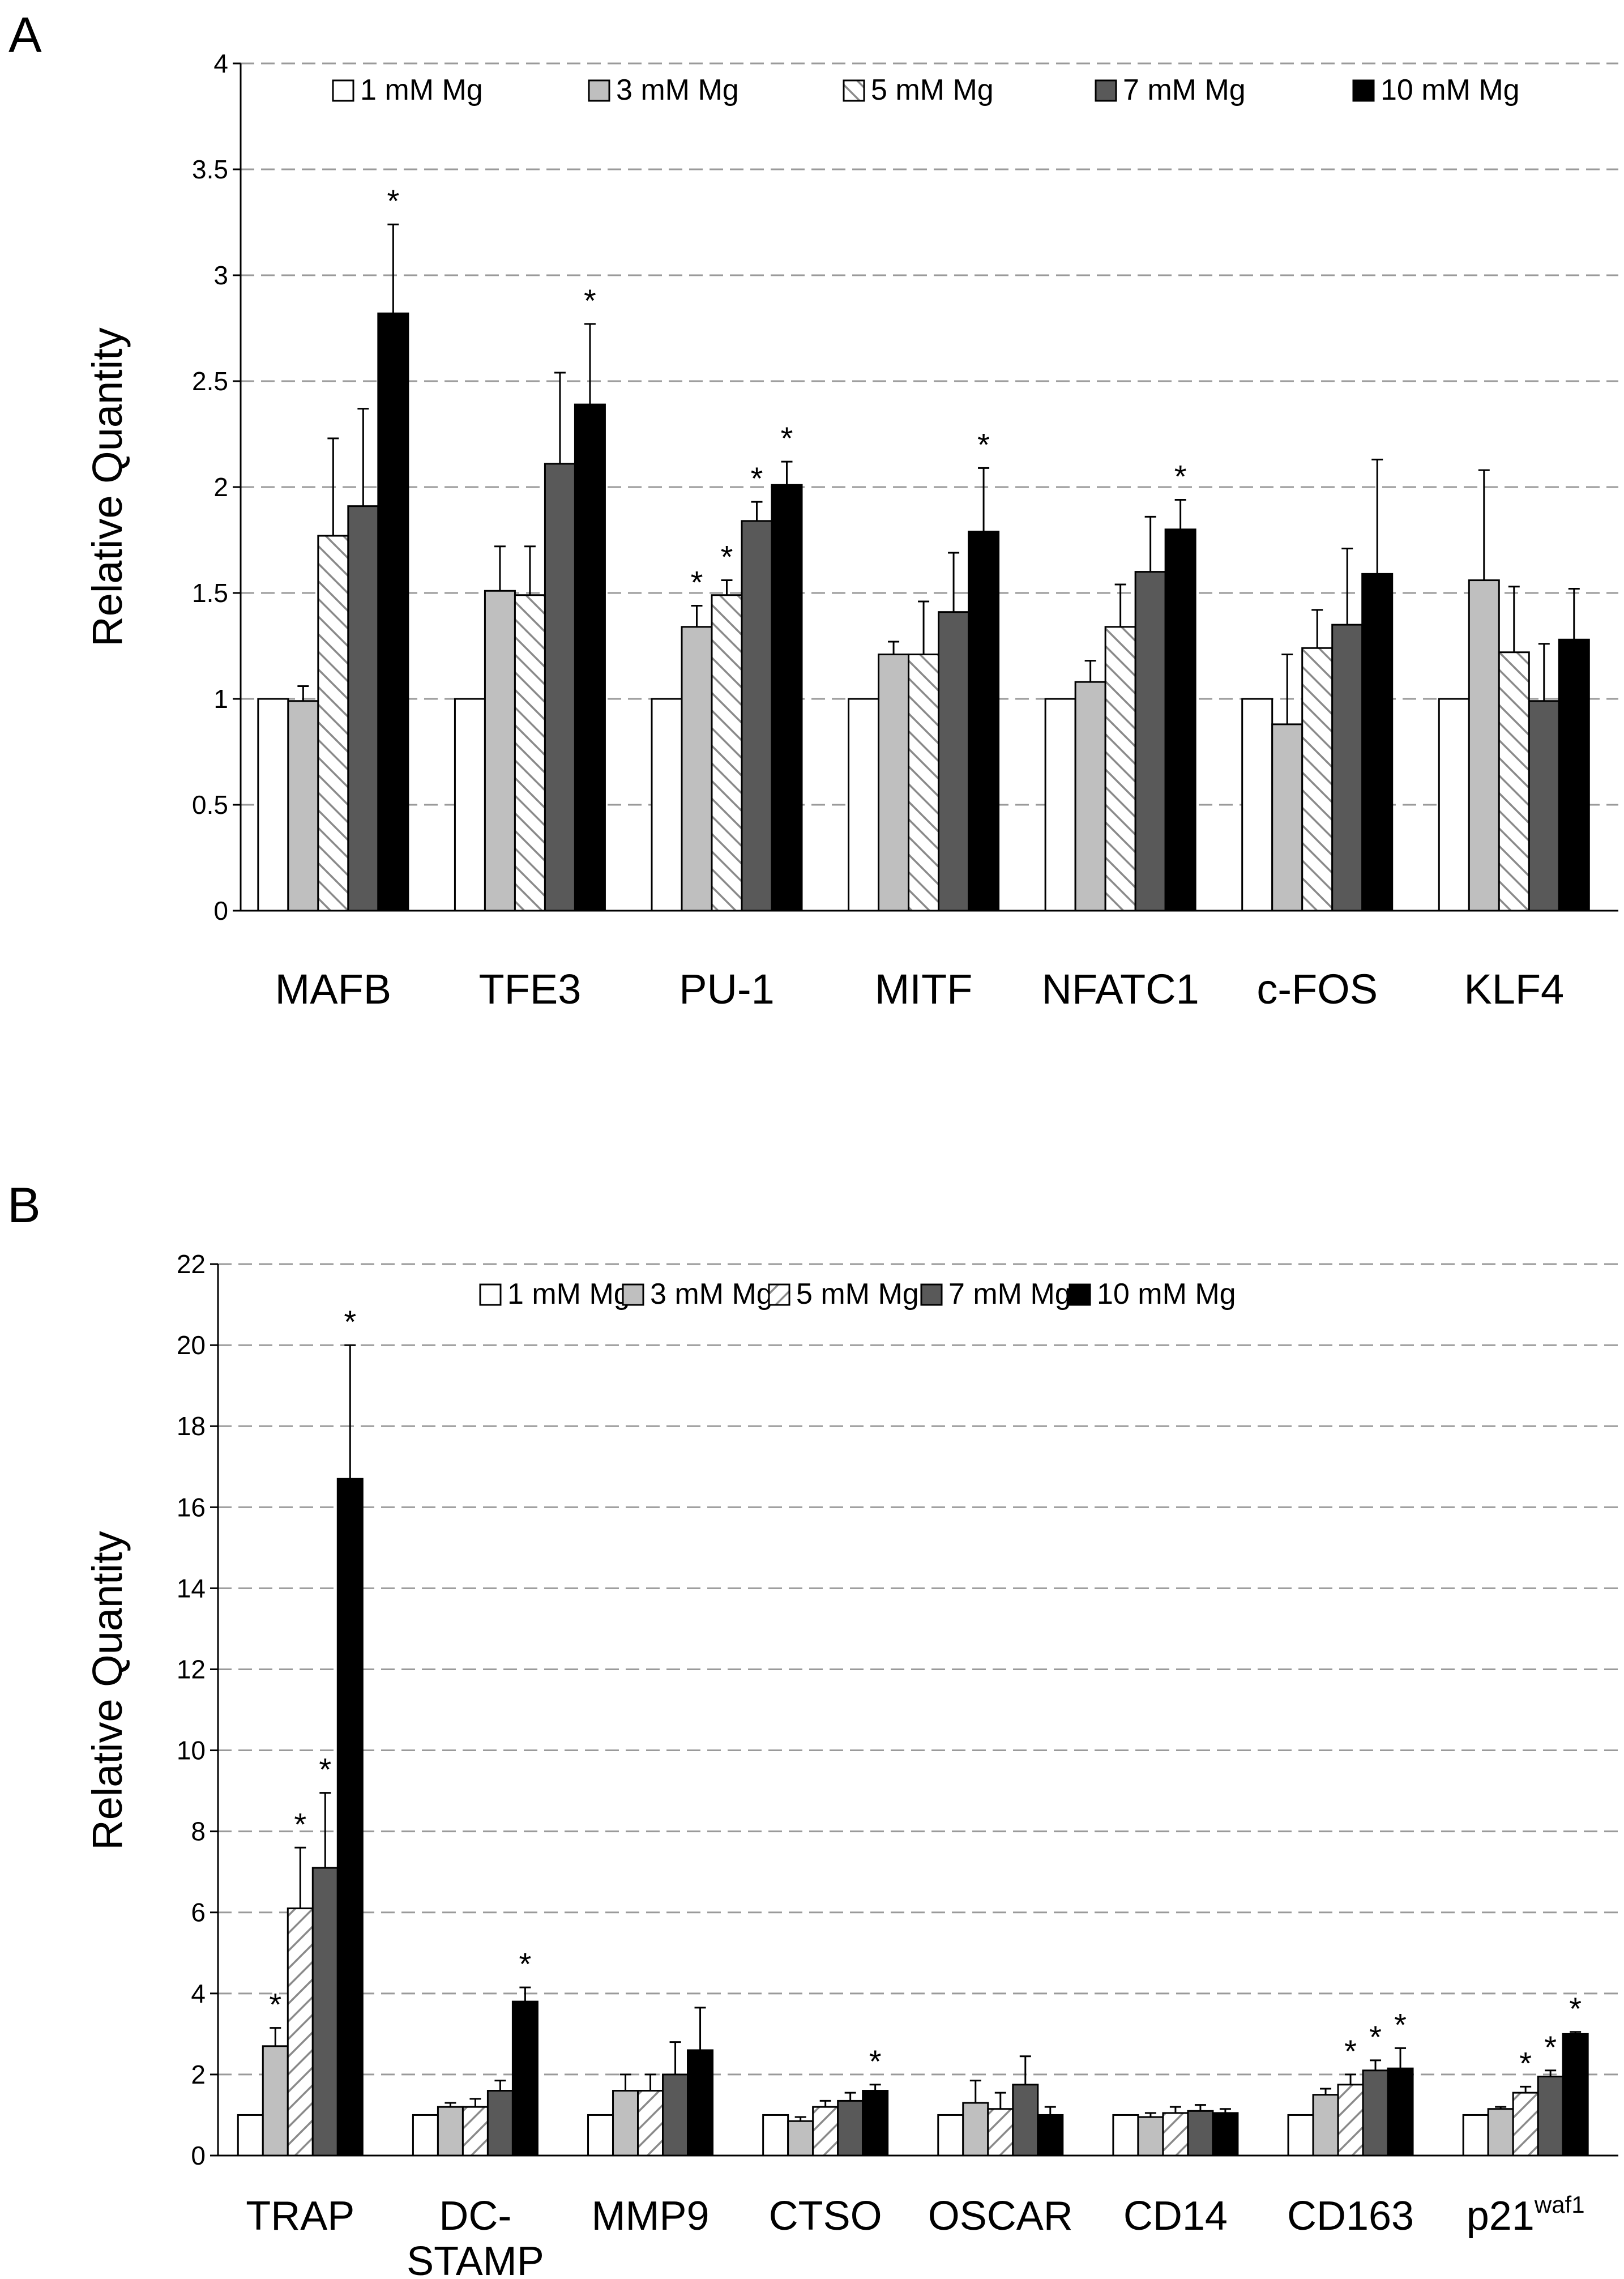  Describe the element at coordinates (107, 1690) in the screenshot. I see `y-axis-label: Relative Quantity` at that location.